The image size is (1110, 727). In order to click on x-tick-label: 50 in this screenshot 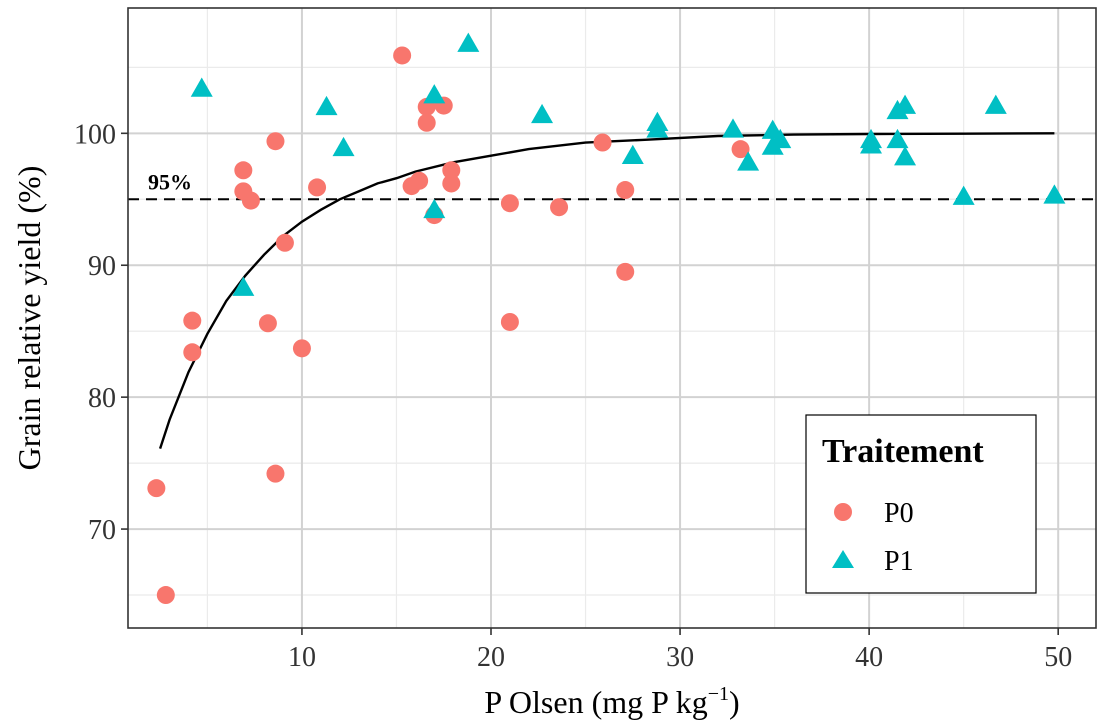, I will do `click(1058, 657)`.